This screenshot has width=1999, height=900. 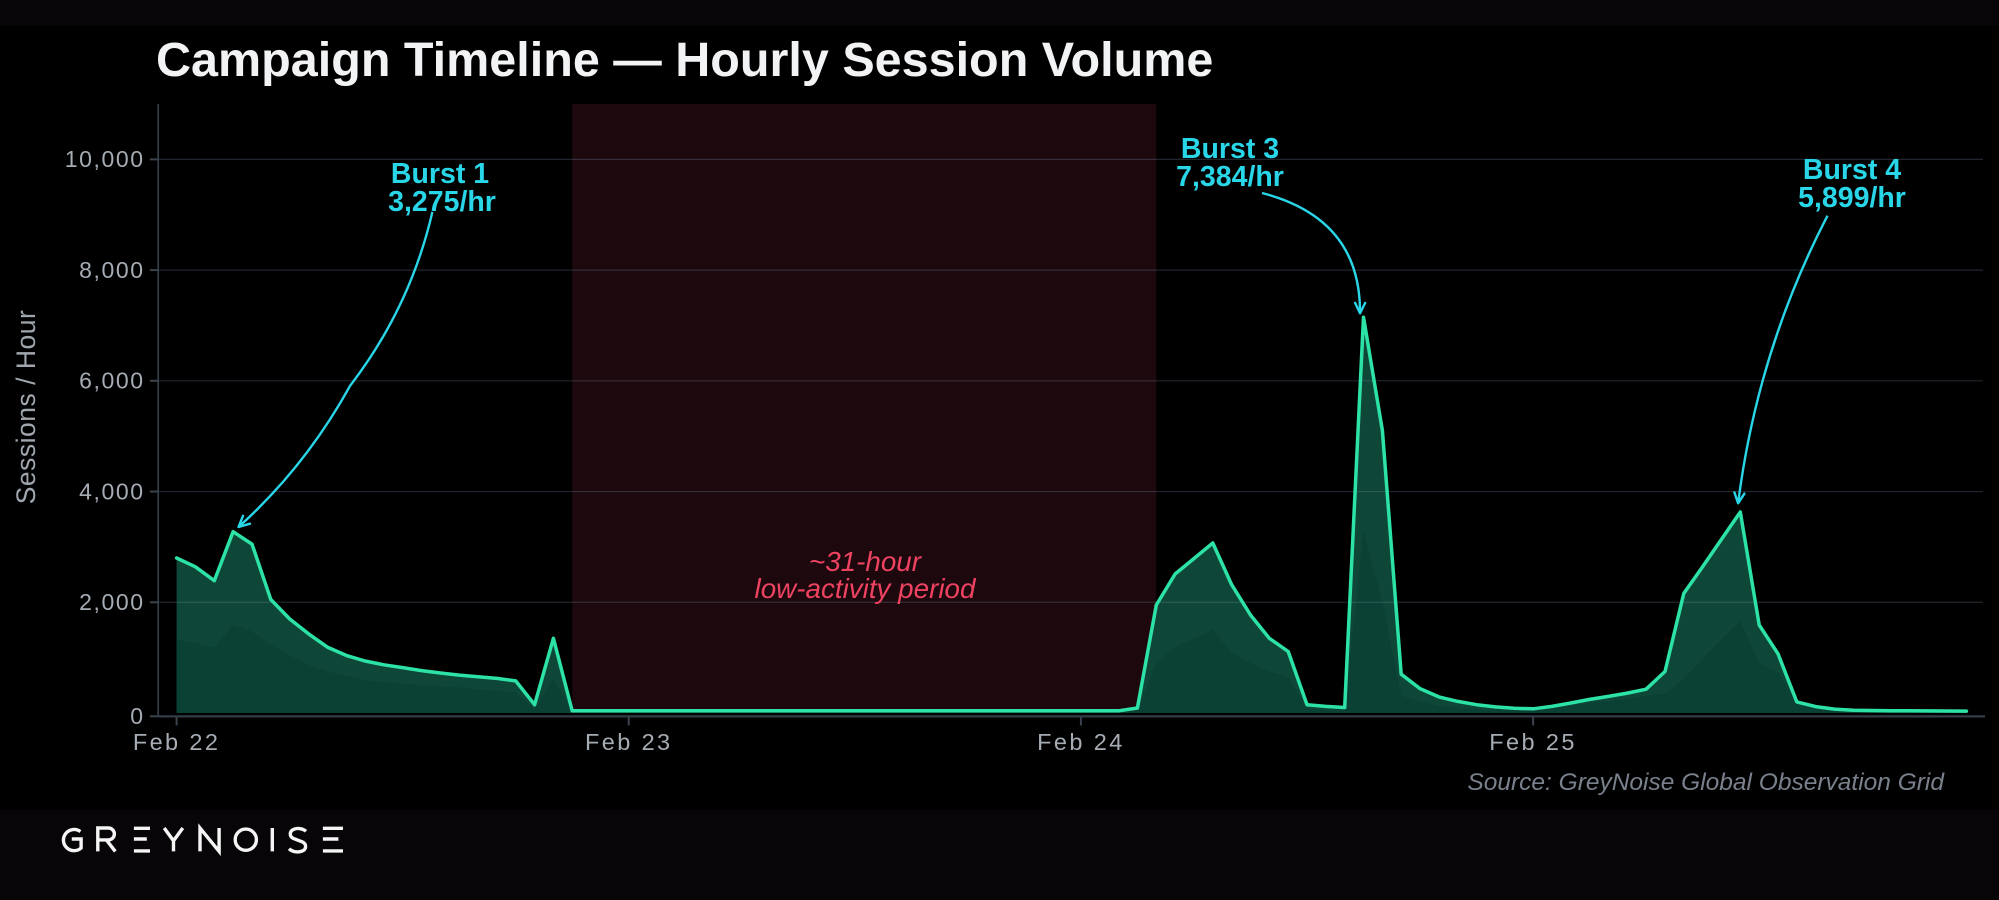 What do you see at coordinates (866, 588) in the screenshot?
I see `svg-text: low-activity period` at bounding box center [866, 588].